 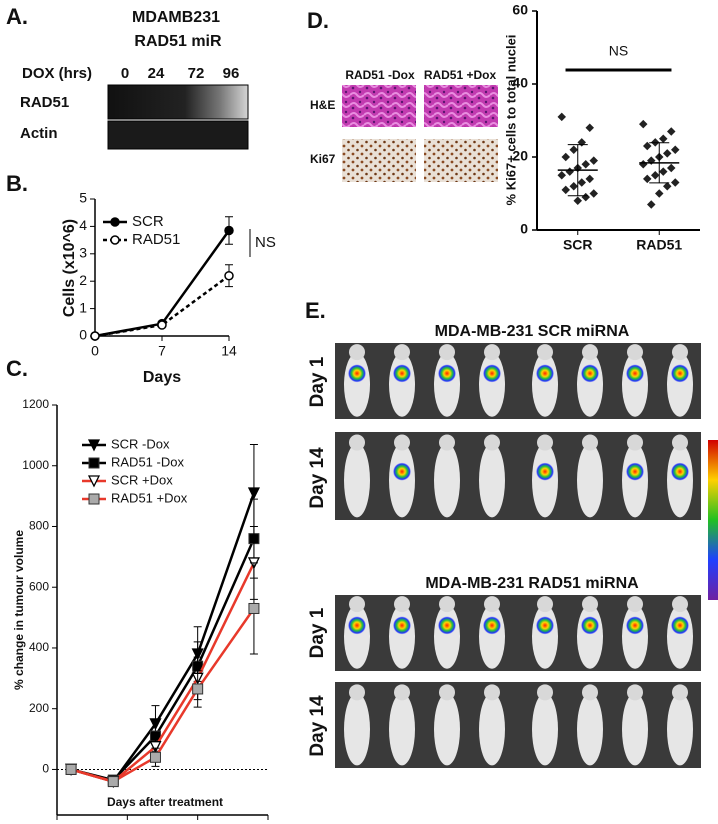 What do you see at coordinates (156, 73) in the screenshot?
I see `dox-value: 24` at bounding box center [156, 73].